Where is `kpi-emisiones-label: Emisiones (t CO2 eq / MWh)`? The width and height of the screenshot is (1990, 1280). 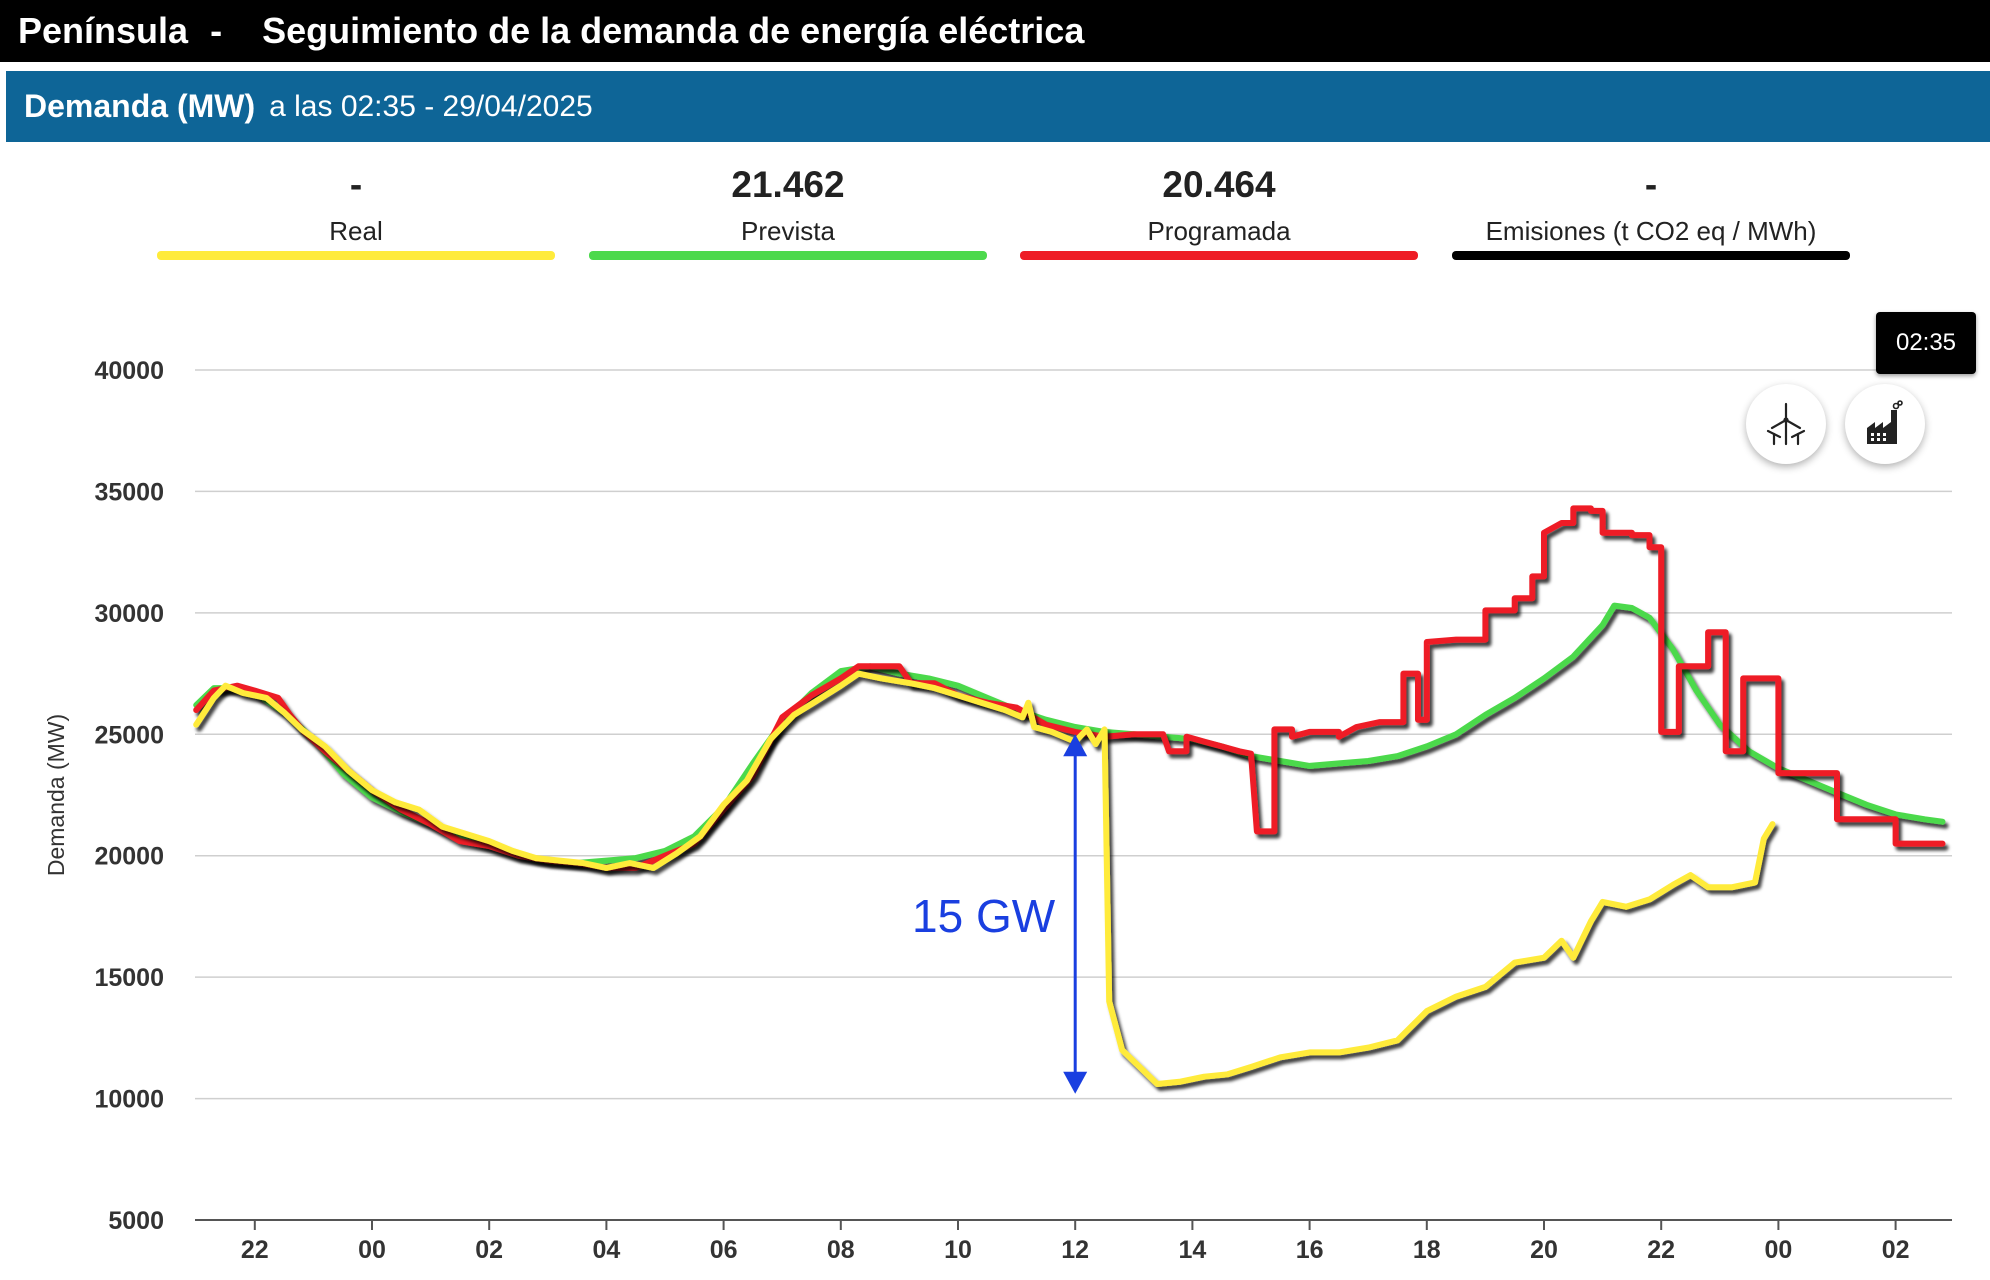 kpi-emisiones-label: Emisiones (t CO2 eq / MWh) is located at coordinates (1651, 231).